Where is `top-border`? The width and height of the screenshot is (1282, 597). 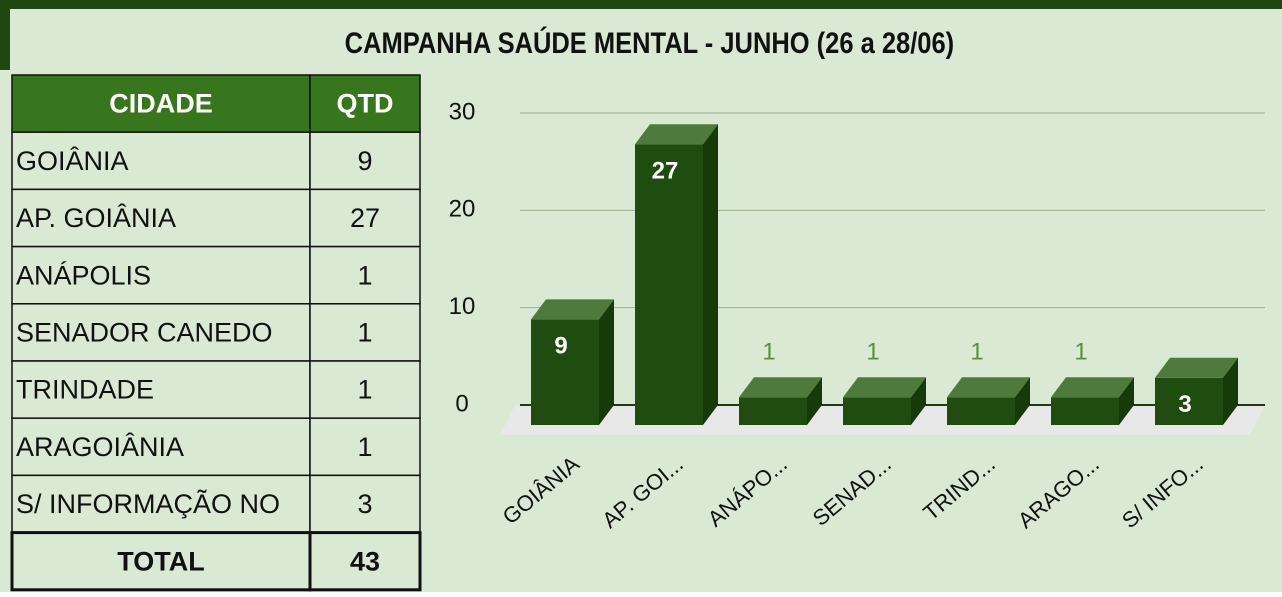
top-border is located at coordinates (641, 4).